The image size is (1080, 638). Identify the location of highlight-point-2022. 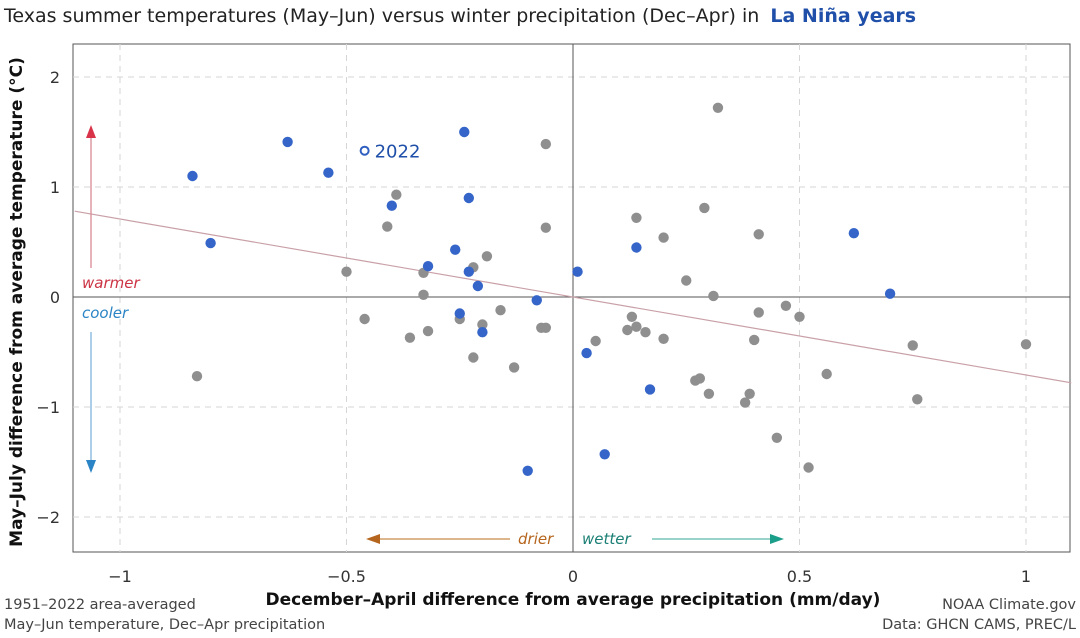
(364, 150).